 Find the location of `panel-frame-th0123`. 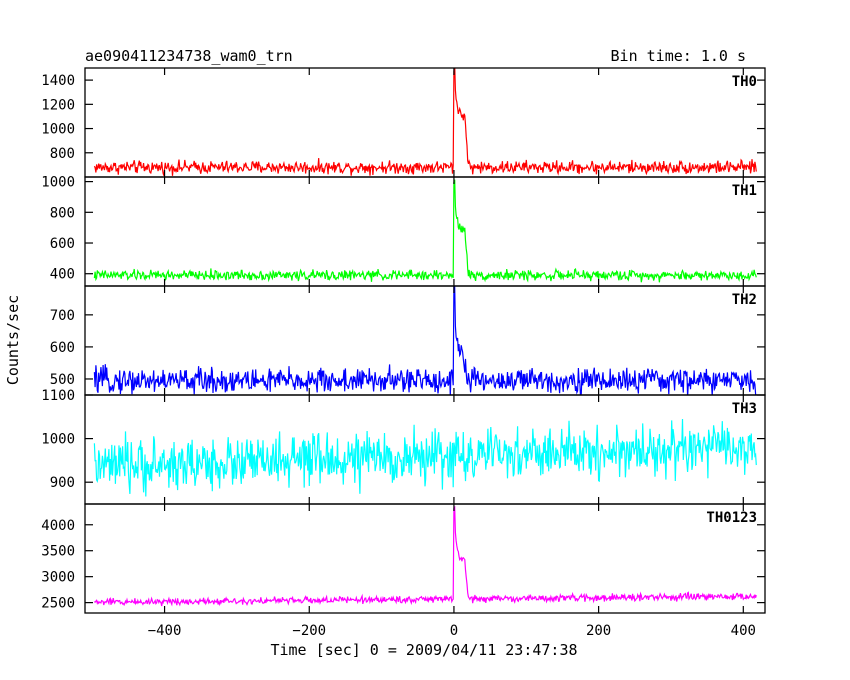

panel-frame-th0123 is located at coordinates (425, 558).